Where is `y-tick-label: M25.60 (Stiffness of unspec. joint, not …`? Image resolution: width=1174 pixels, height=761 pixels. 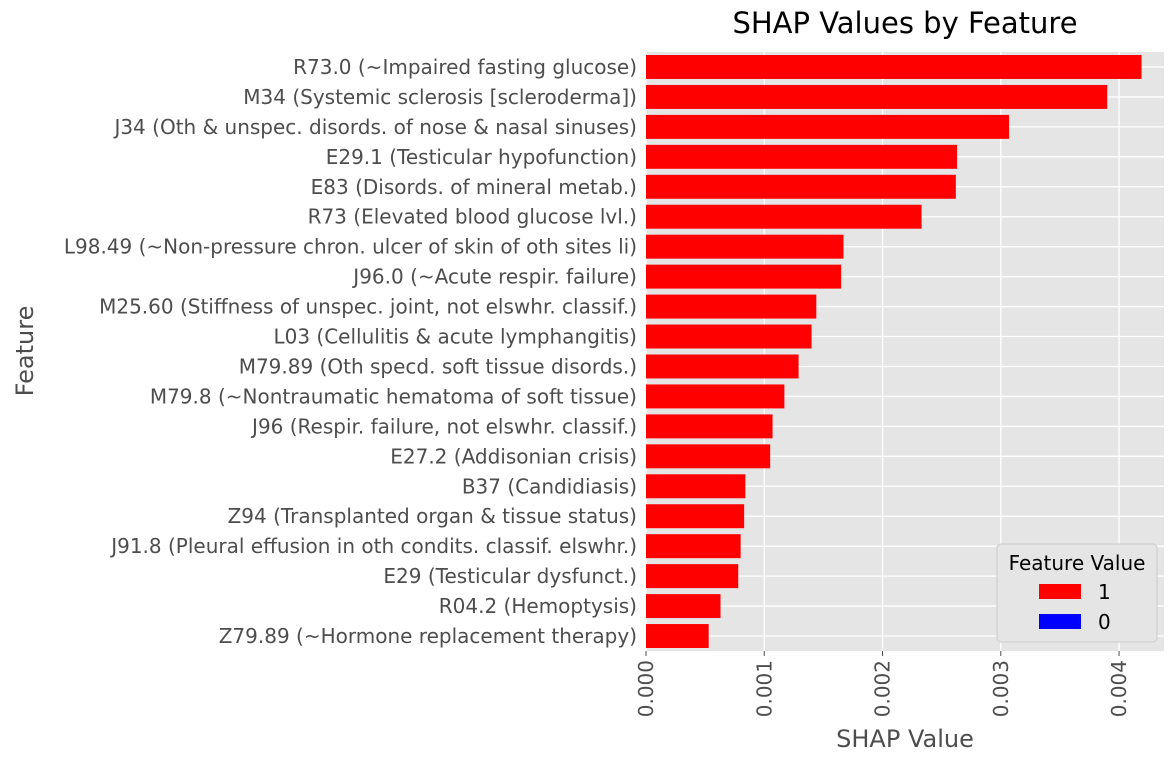
y-tick-label: M25.60 (Stiffness of unspec. joint, not … is located at coordinates (368, 307).